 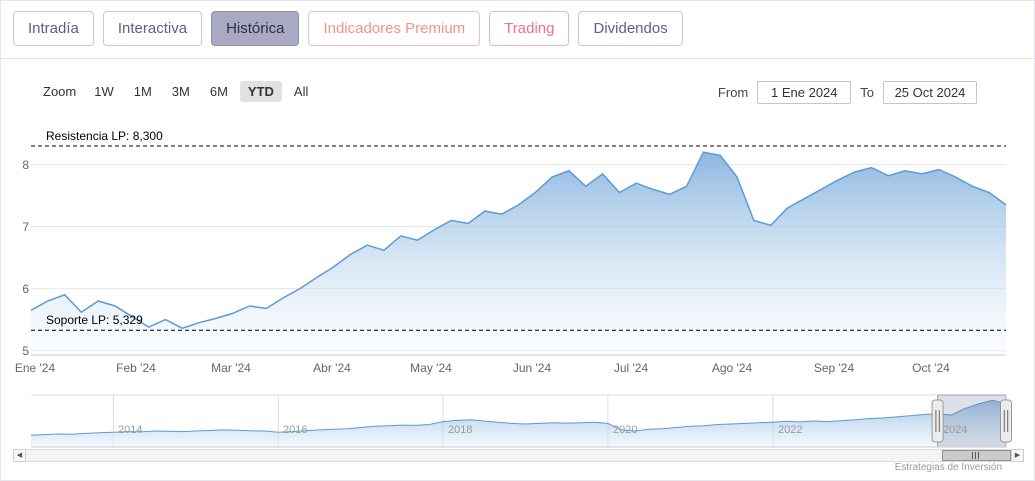 I want to click on x-axis-label: Abr '24, so click(x=332, y=368).